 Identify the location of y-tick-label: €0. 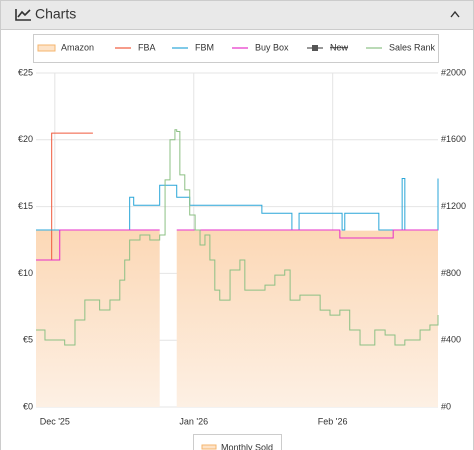
(28, 406).